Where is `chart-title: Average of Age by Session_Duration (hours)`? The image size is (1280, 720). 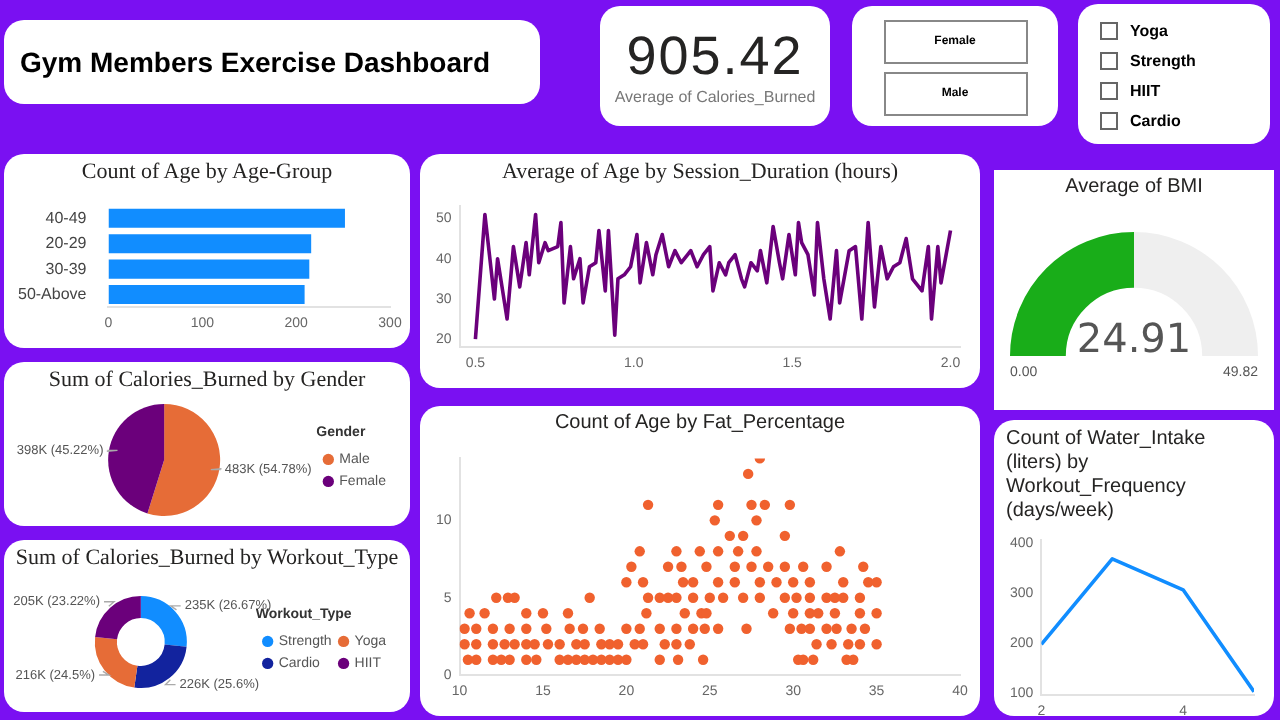
chart-title: Average of Age by Session_Duration (hours) is located at coordinates (700, 173).